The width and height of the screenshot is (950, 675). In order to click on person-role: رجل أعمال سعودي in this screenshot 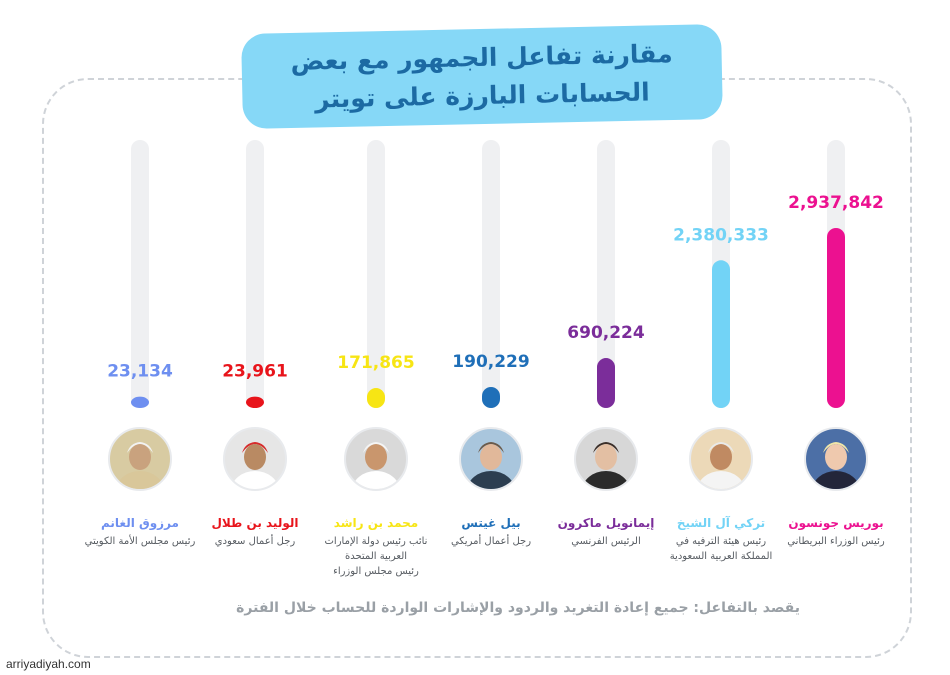, I will do `click(255, 541)`.